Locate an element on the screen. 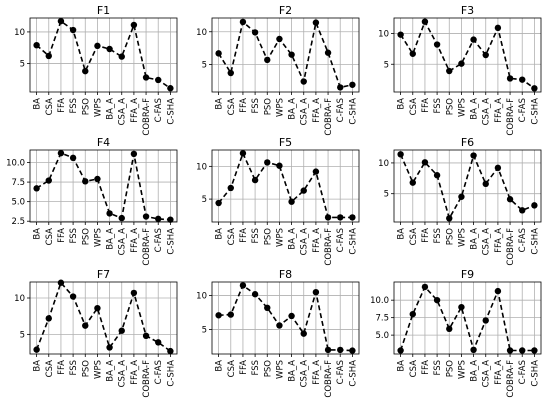 The width and height of the screenshot is (550, 403). subplot-title: F8 is located at coordinates (285, 274).